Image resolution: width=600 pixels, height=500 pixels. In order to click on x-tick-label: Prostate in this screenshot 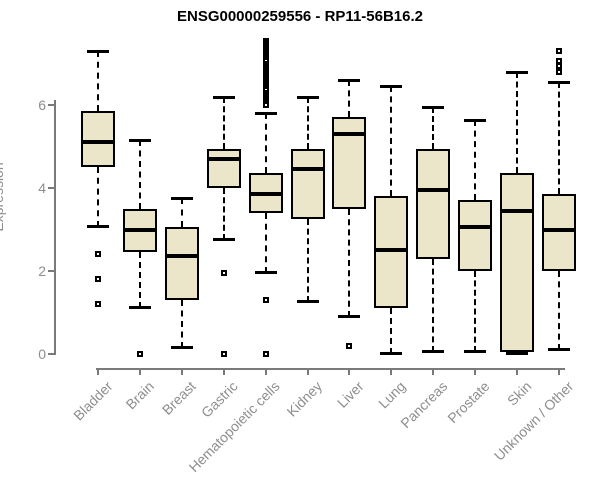, I will do `click(468, 402)`.